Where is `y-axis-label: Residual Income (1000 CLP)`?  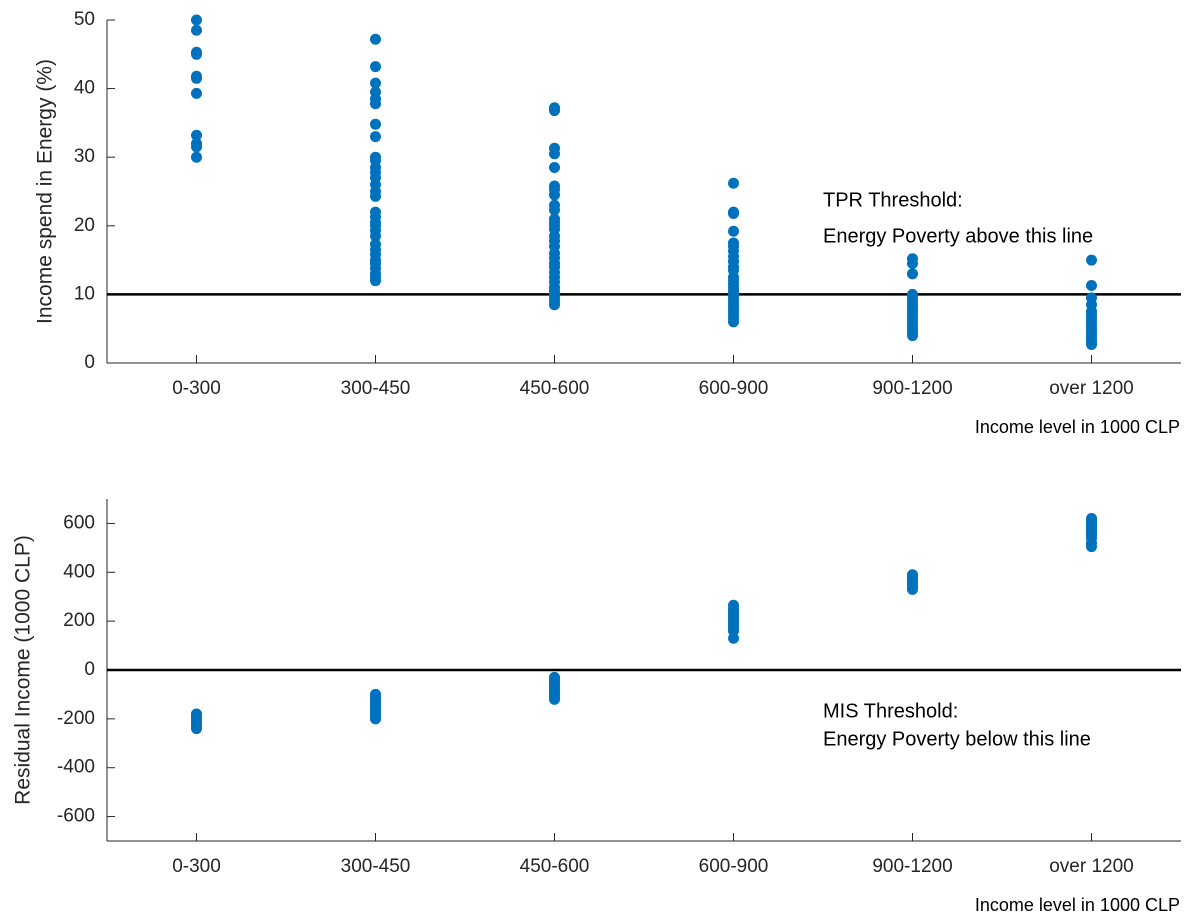
y-axis-label: Residual Income (1000 CLP) is located at coordinates (23, 670).